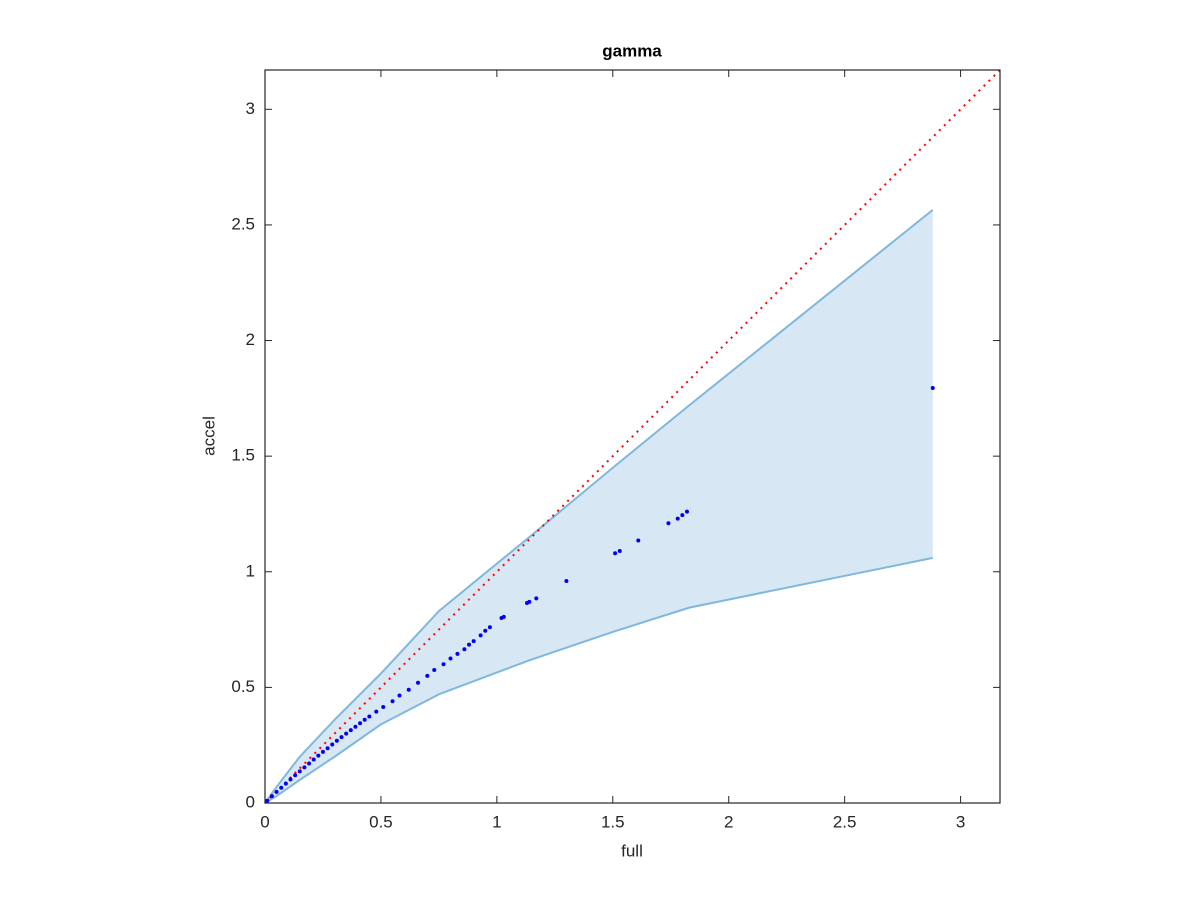  Describe the element at coordinates (845, 821) in the screenshot. I see `x-tick-label: 2.5` at that location.